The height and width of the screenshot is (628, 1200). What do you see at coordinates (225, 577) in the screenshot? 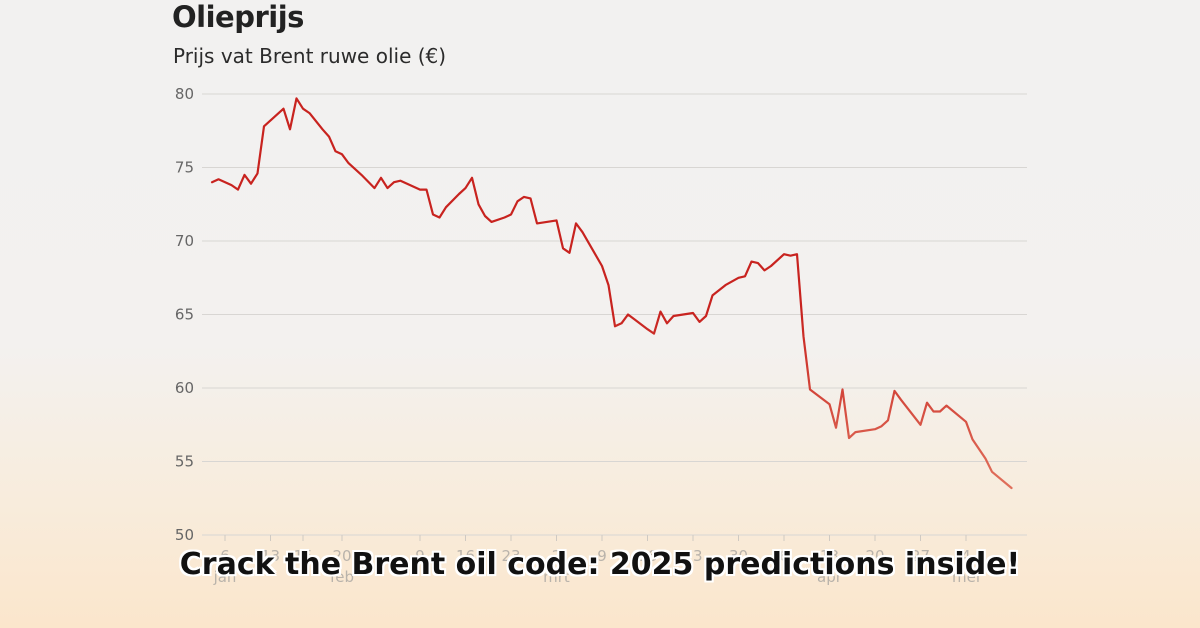
I see `x-month-label: jan` at bounding box center [225, 577].